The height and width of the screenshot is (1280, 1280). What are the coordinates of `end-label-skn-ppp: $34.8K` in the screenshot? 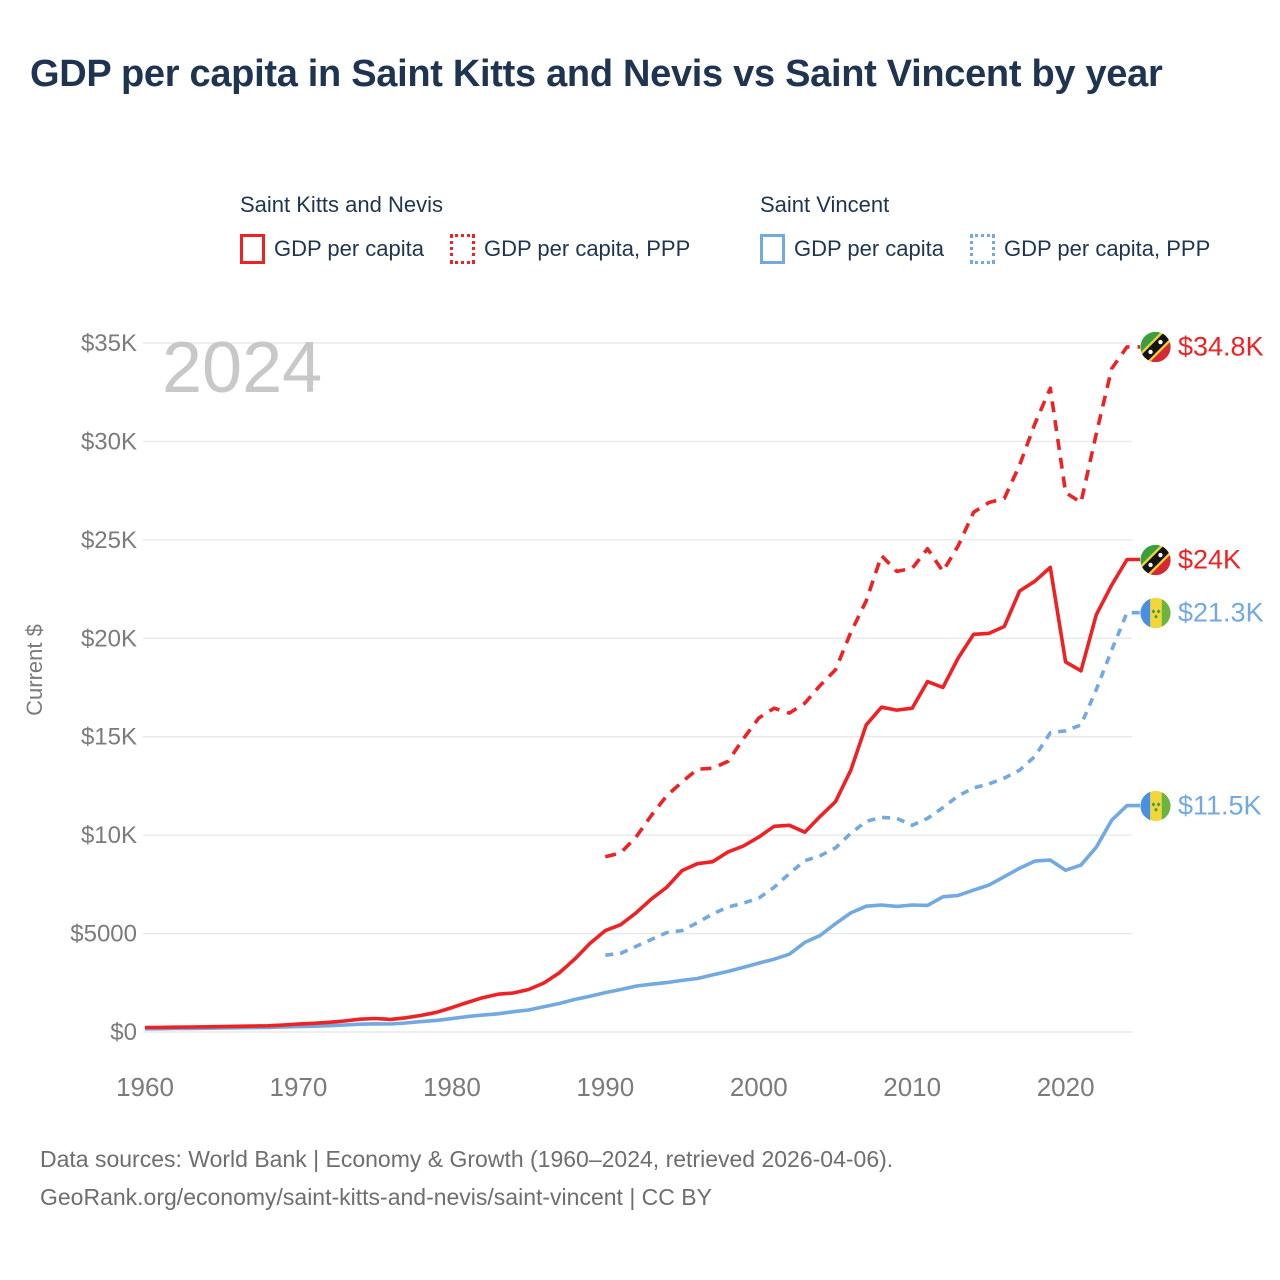 It's located at (1202, 346).